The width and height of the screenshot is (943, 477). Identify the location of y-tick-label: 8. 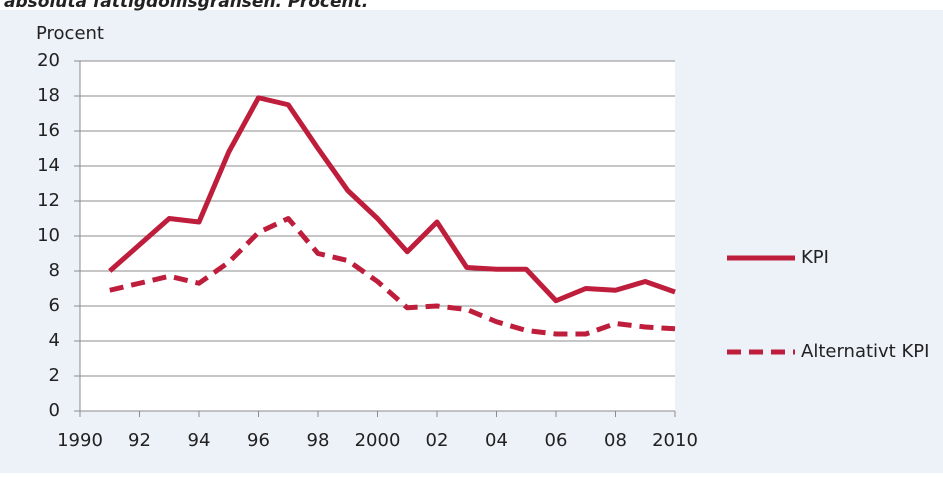
(54, 270).